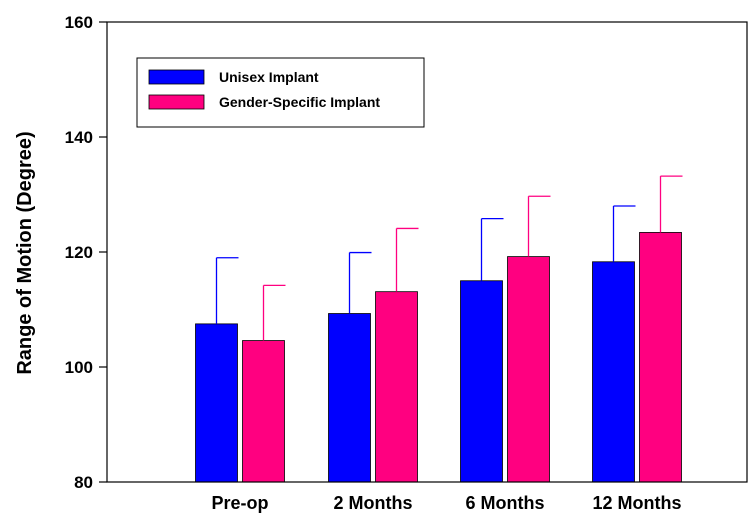 Image resolution: width=753 pixels, height=519 pixels. What do you see at coordinates (25, 252) in the screenshot?
I see `y-axis-title: Range of Motion (Degree)` at bounding box center [25, 252].